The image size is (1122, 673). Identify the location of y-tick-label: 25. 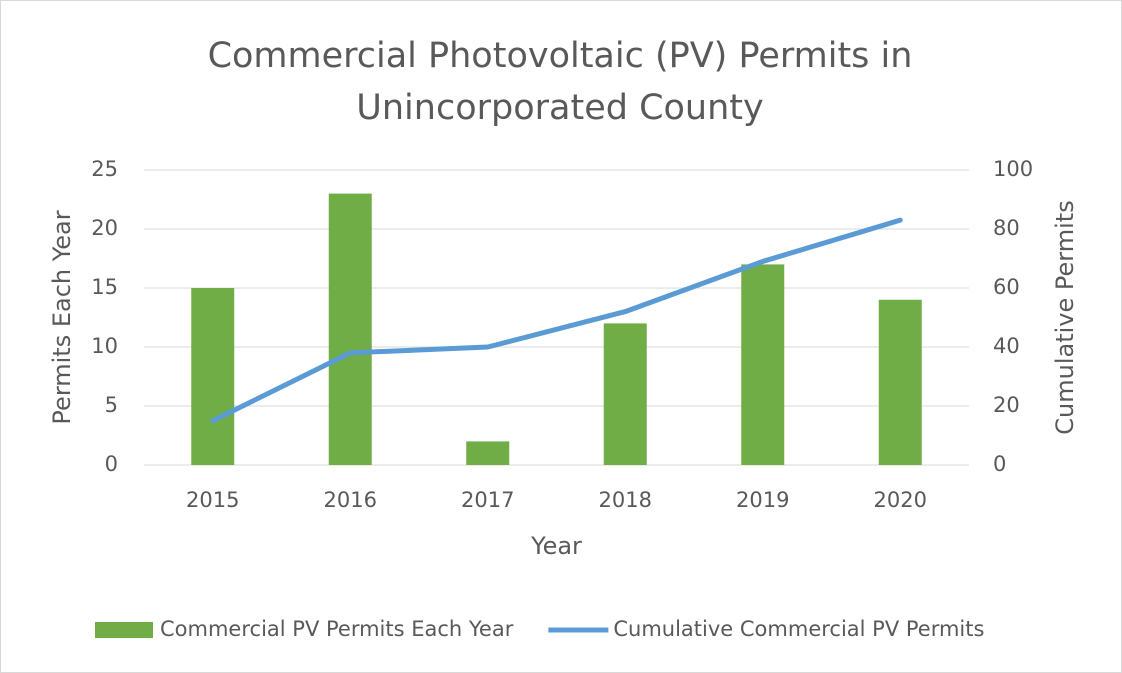
(104, 169).